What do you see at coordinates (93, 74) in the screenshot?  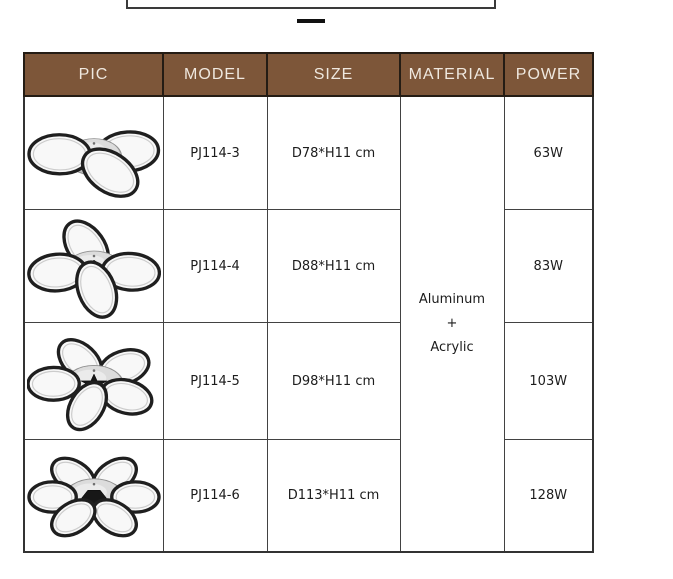 I see `col-header-pic: PIC` at bounding box center [93, 74].